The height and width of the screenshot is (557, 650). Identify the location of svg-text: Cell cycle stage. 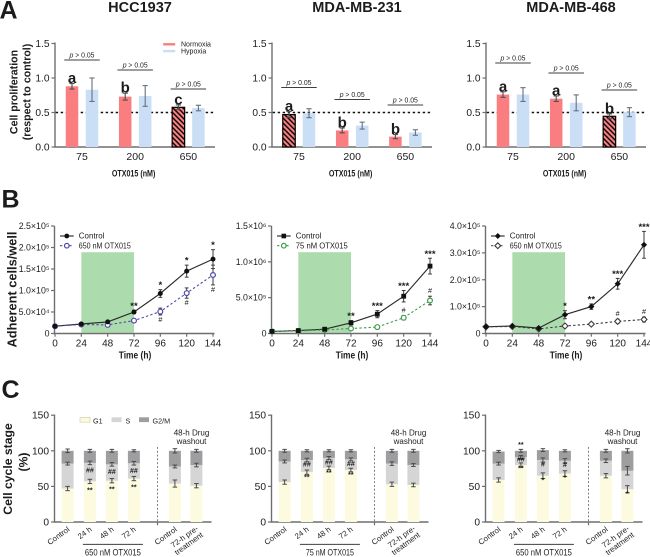
(8, 469).